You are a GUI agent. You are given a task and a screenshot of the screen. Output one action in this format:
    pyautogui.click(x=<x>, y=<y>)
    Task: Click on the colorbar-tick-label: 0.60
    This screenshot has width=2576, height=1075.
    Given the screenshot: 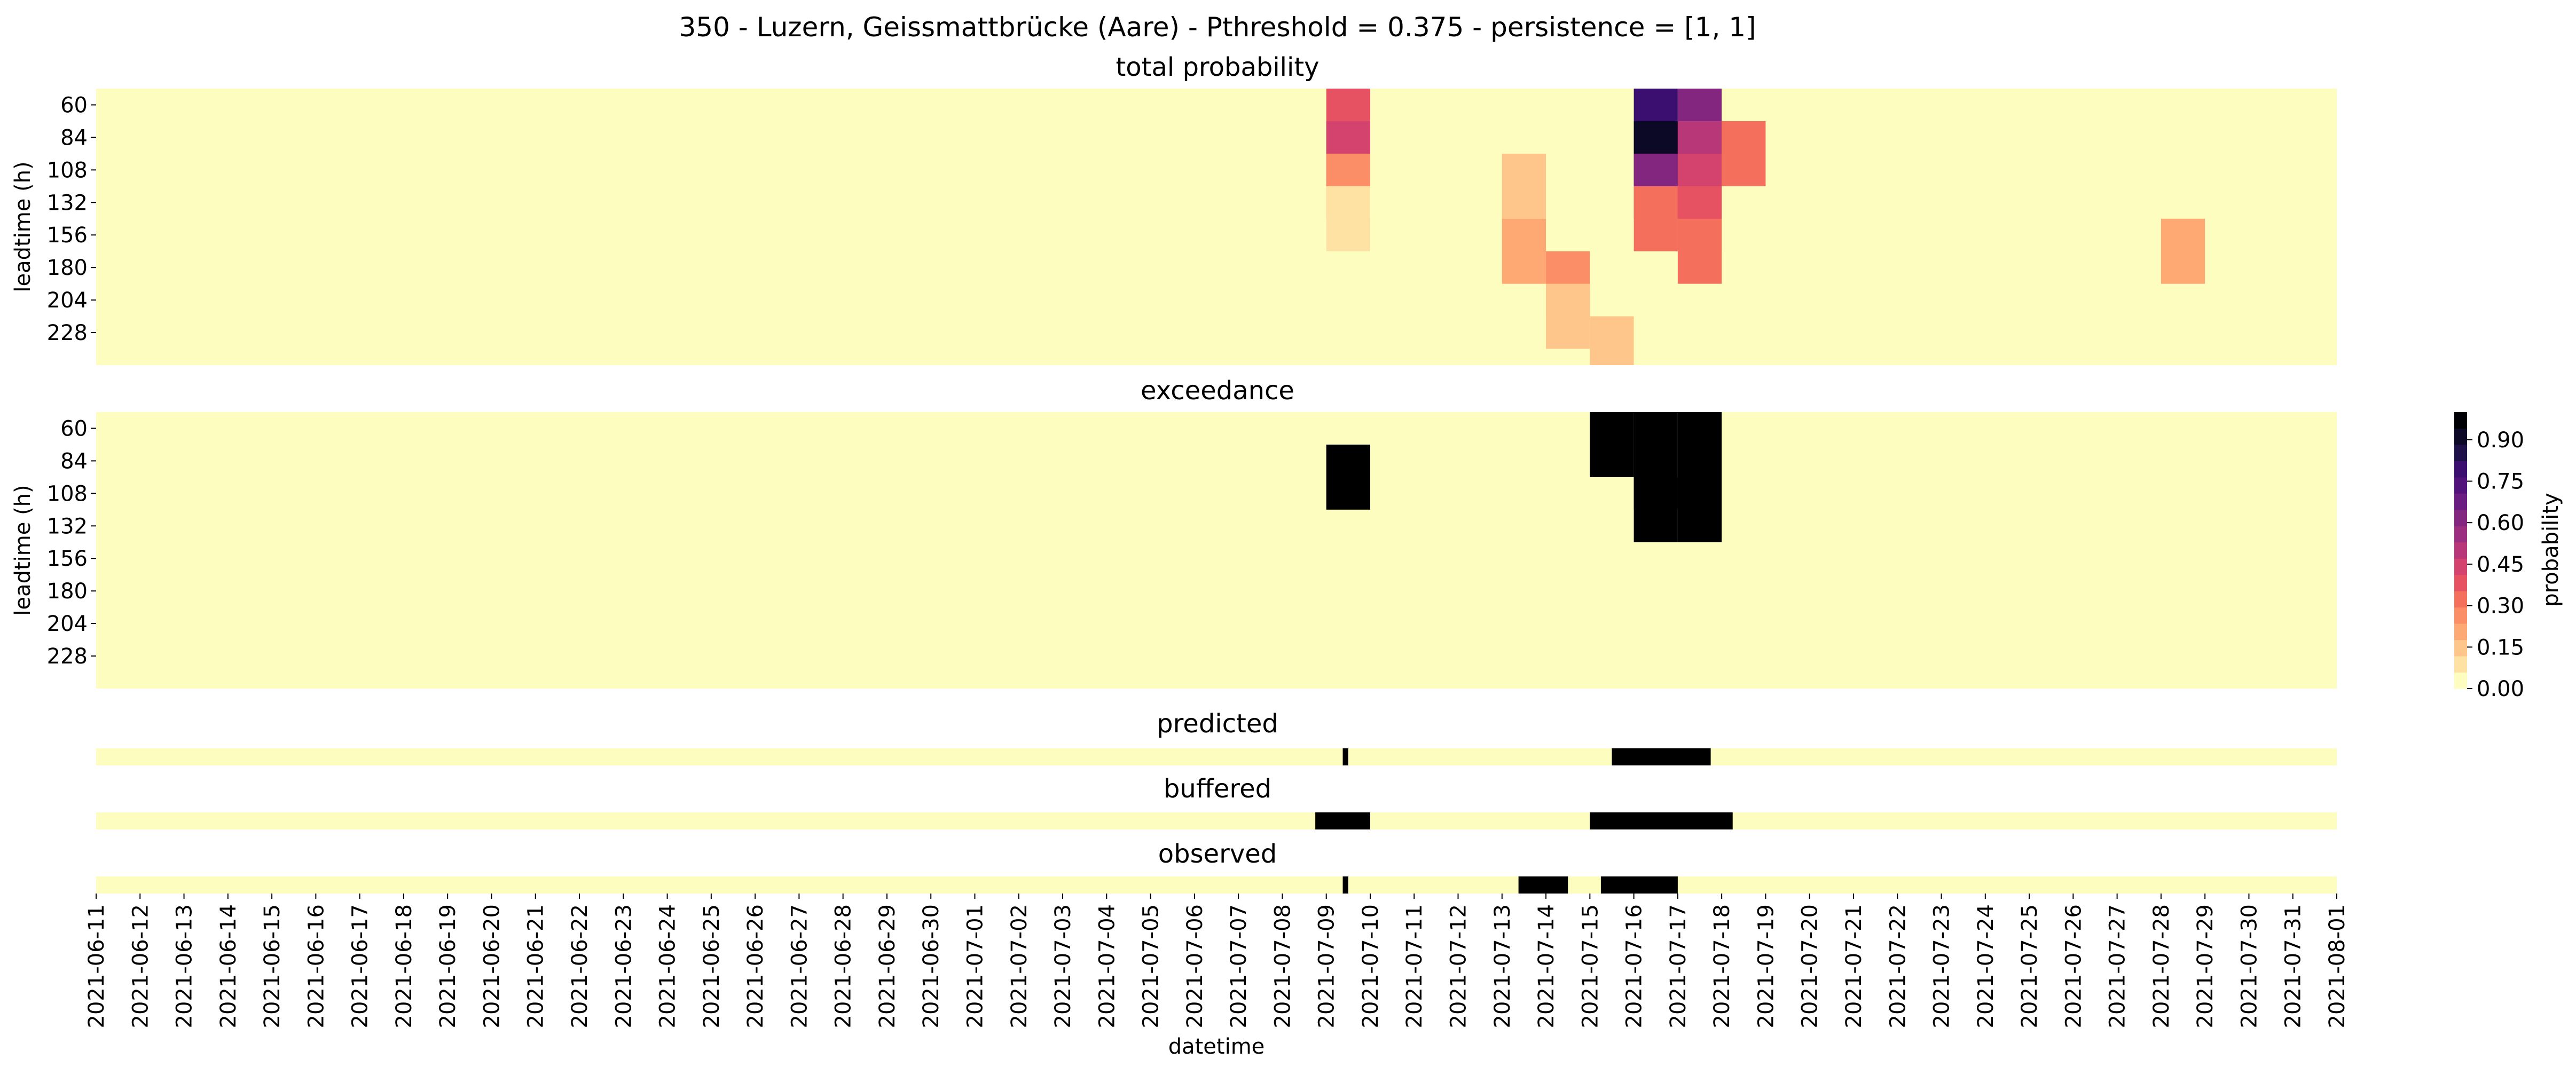 What is the action you would take?
    pyautogui.click(x=2501, y=523)
    